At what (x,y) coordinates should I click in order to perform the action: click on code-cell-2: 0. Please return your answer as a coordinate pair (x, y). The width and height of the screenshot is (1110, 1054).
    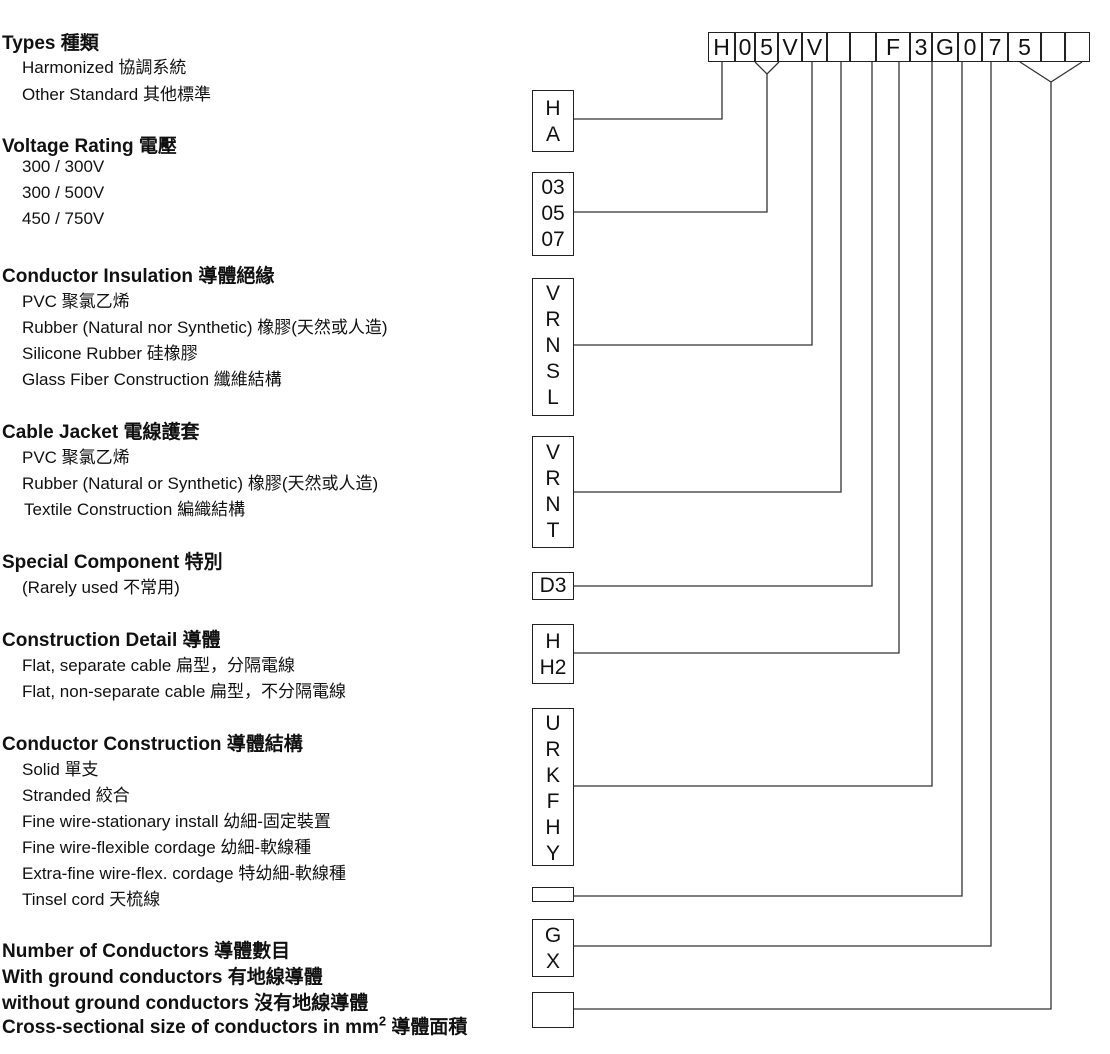
    Looking at the image, I should click on (745, 47).